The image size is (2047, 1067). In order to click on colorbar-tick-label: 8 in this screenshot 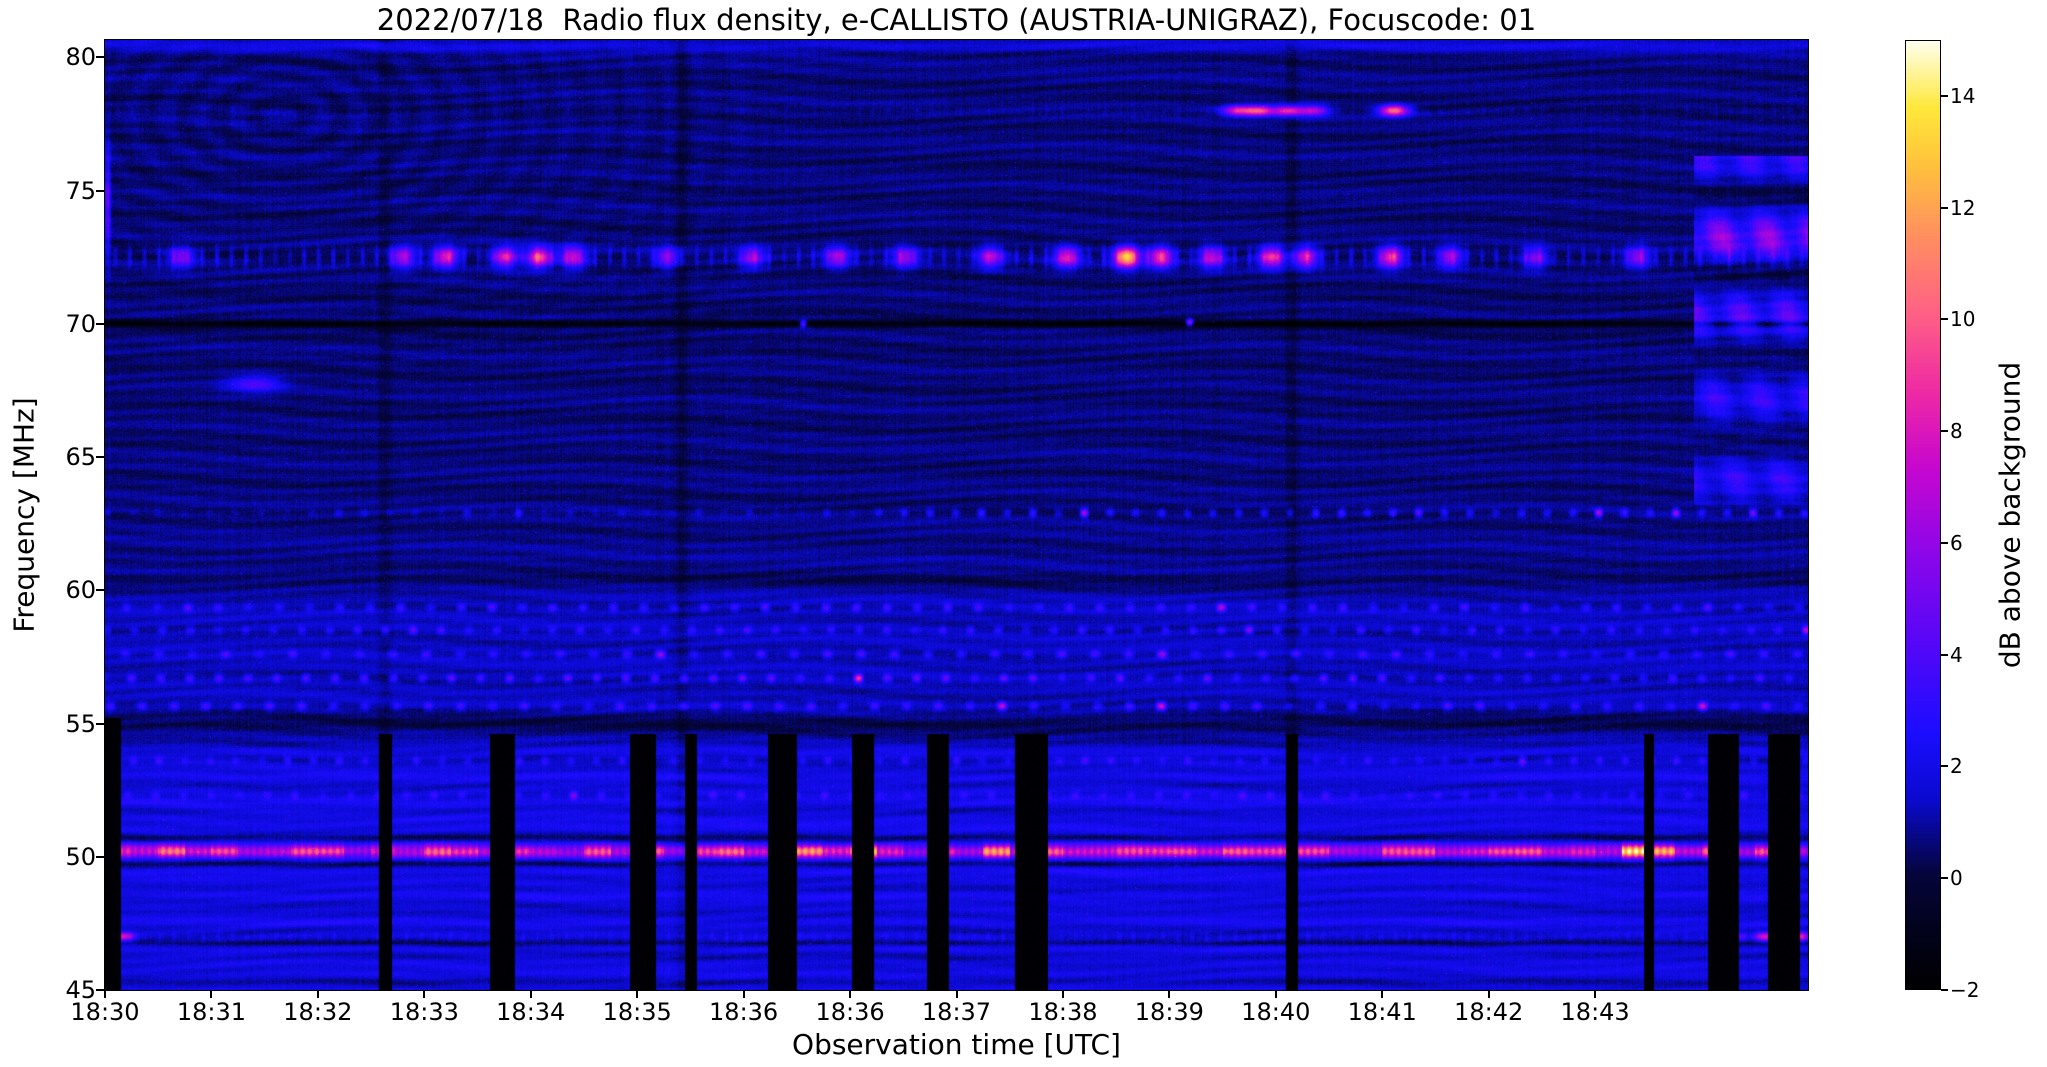, I will do `click(1956, 431)`.